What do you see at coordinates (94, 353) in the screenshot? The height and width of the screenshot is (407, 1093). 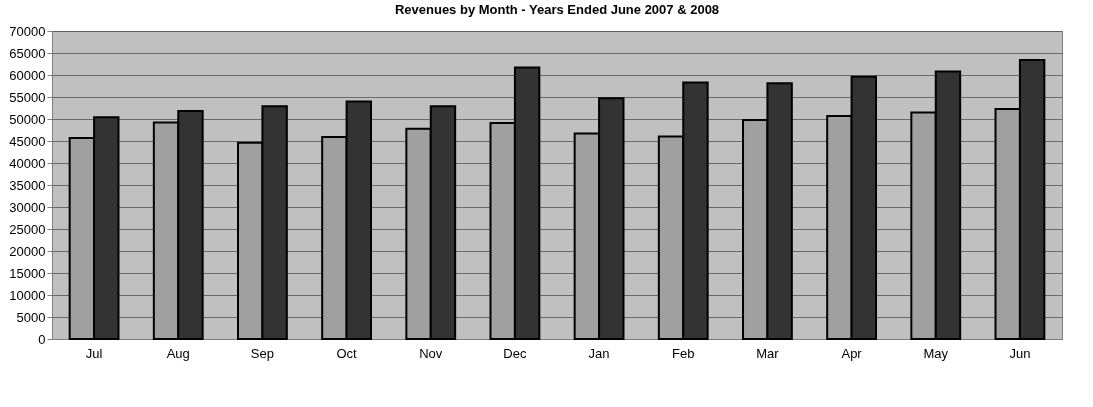 I see `x-tick-label: Jul` at bounding box center [94, 353].